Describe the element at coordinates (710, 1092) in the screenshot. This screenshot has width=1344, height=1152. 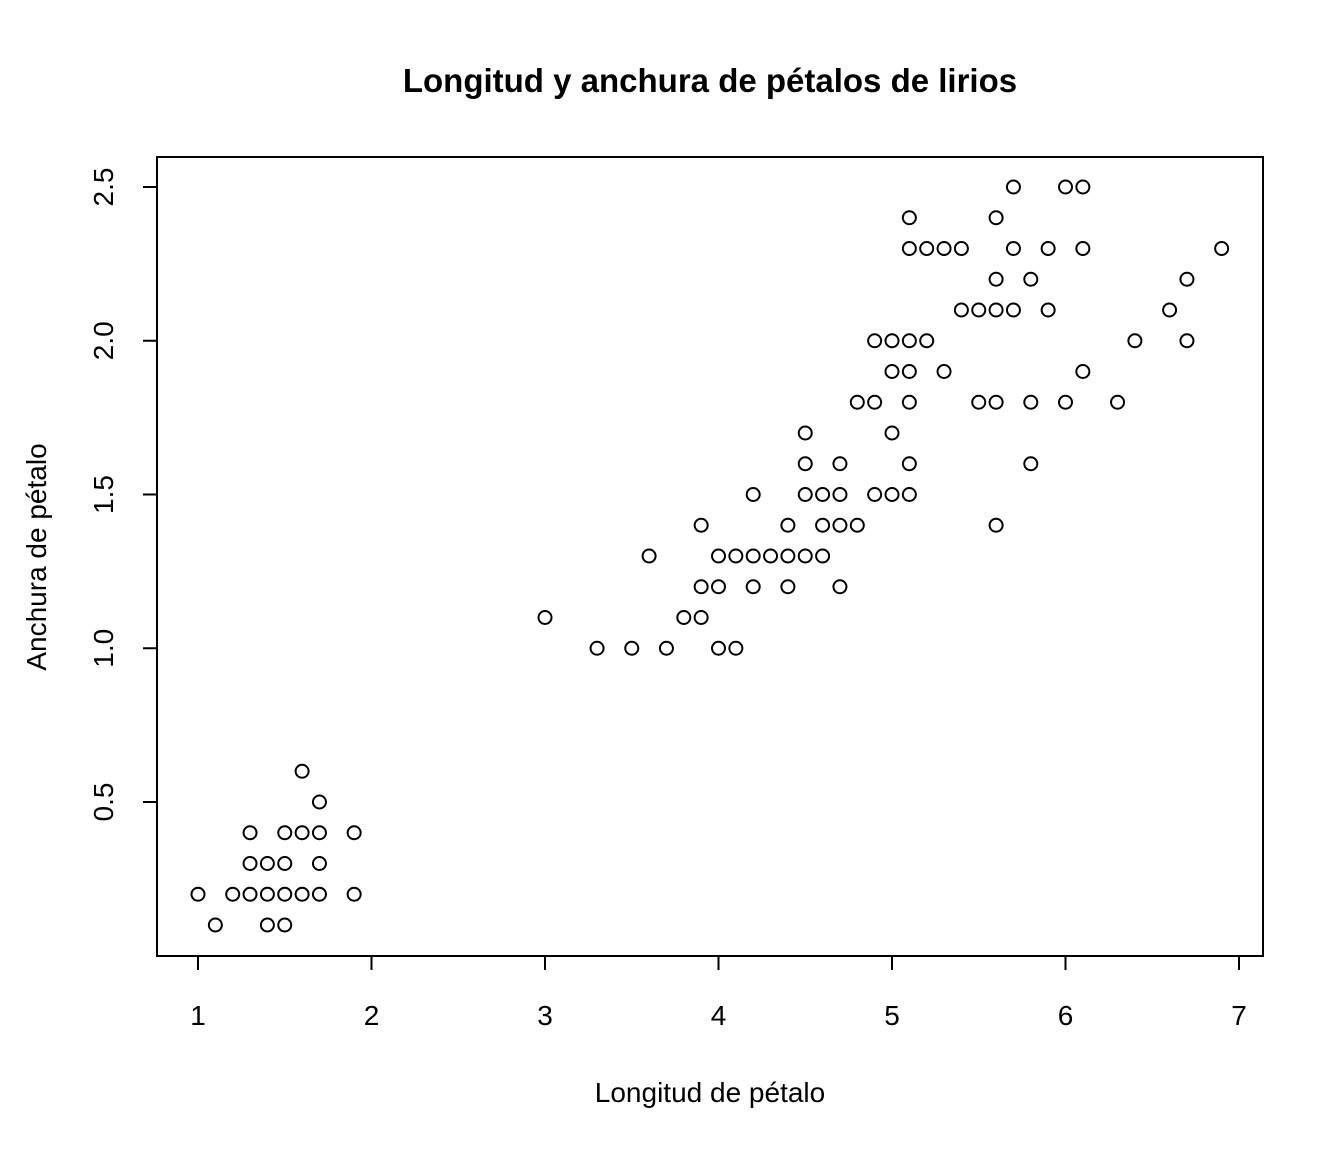
I see `x-axis-label: Longitud de pétalo` at that location.